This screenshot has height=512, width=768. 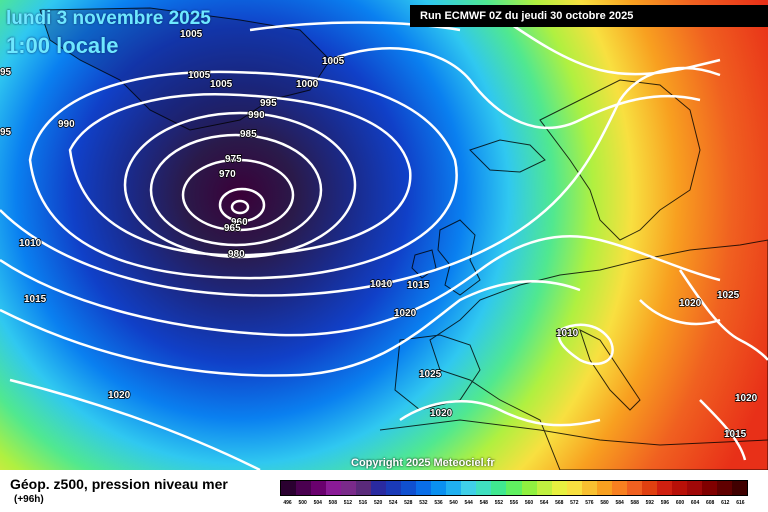 I want to click on color-scale-value: 512, so click(x=348, y=503).